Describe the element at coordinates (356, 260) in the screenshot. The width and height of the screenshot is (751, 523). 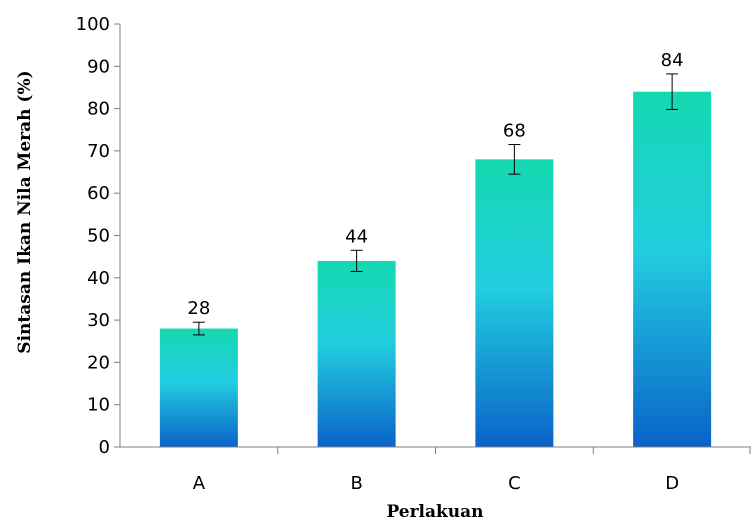
I see `error-bar-B` at that location.